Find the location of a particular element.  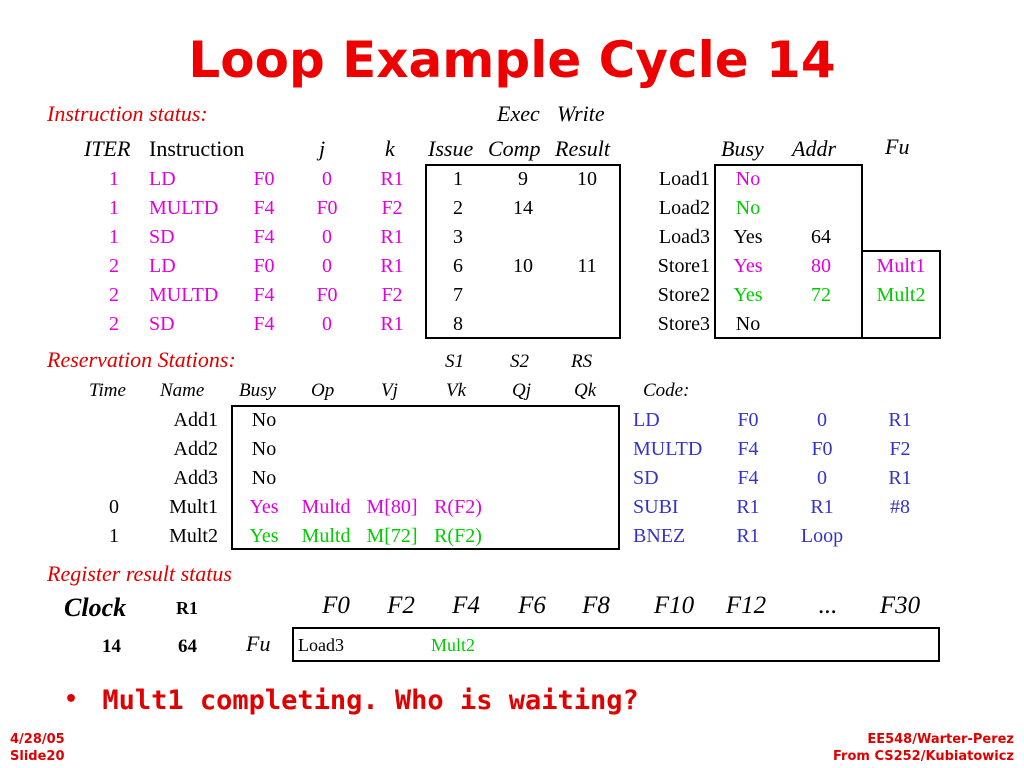

header-instruction: Instruction is located at coordinates (197, 148).